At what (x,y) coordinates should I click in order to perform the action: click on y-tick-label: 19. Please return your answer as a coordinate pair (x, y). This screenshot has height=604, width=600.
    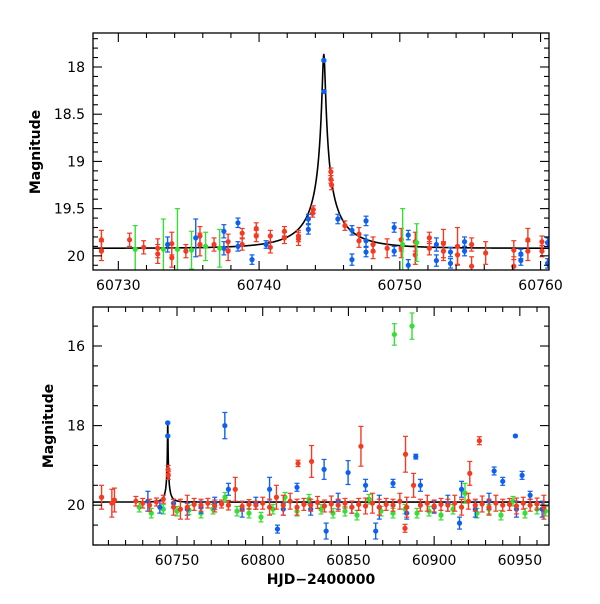
    Looking at the image, I should click on (76, 162).